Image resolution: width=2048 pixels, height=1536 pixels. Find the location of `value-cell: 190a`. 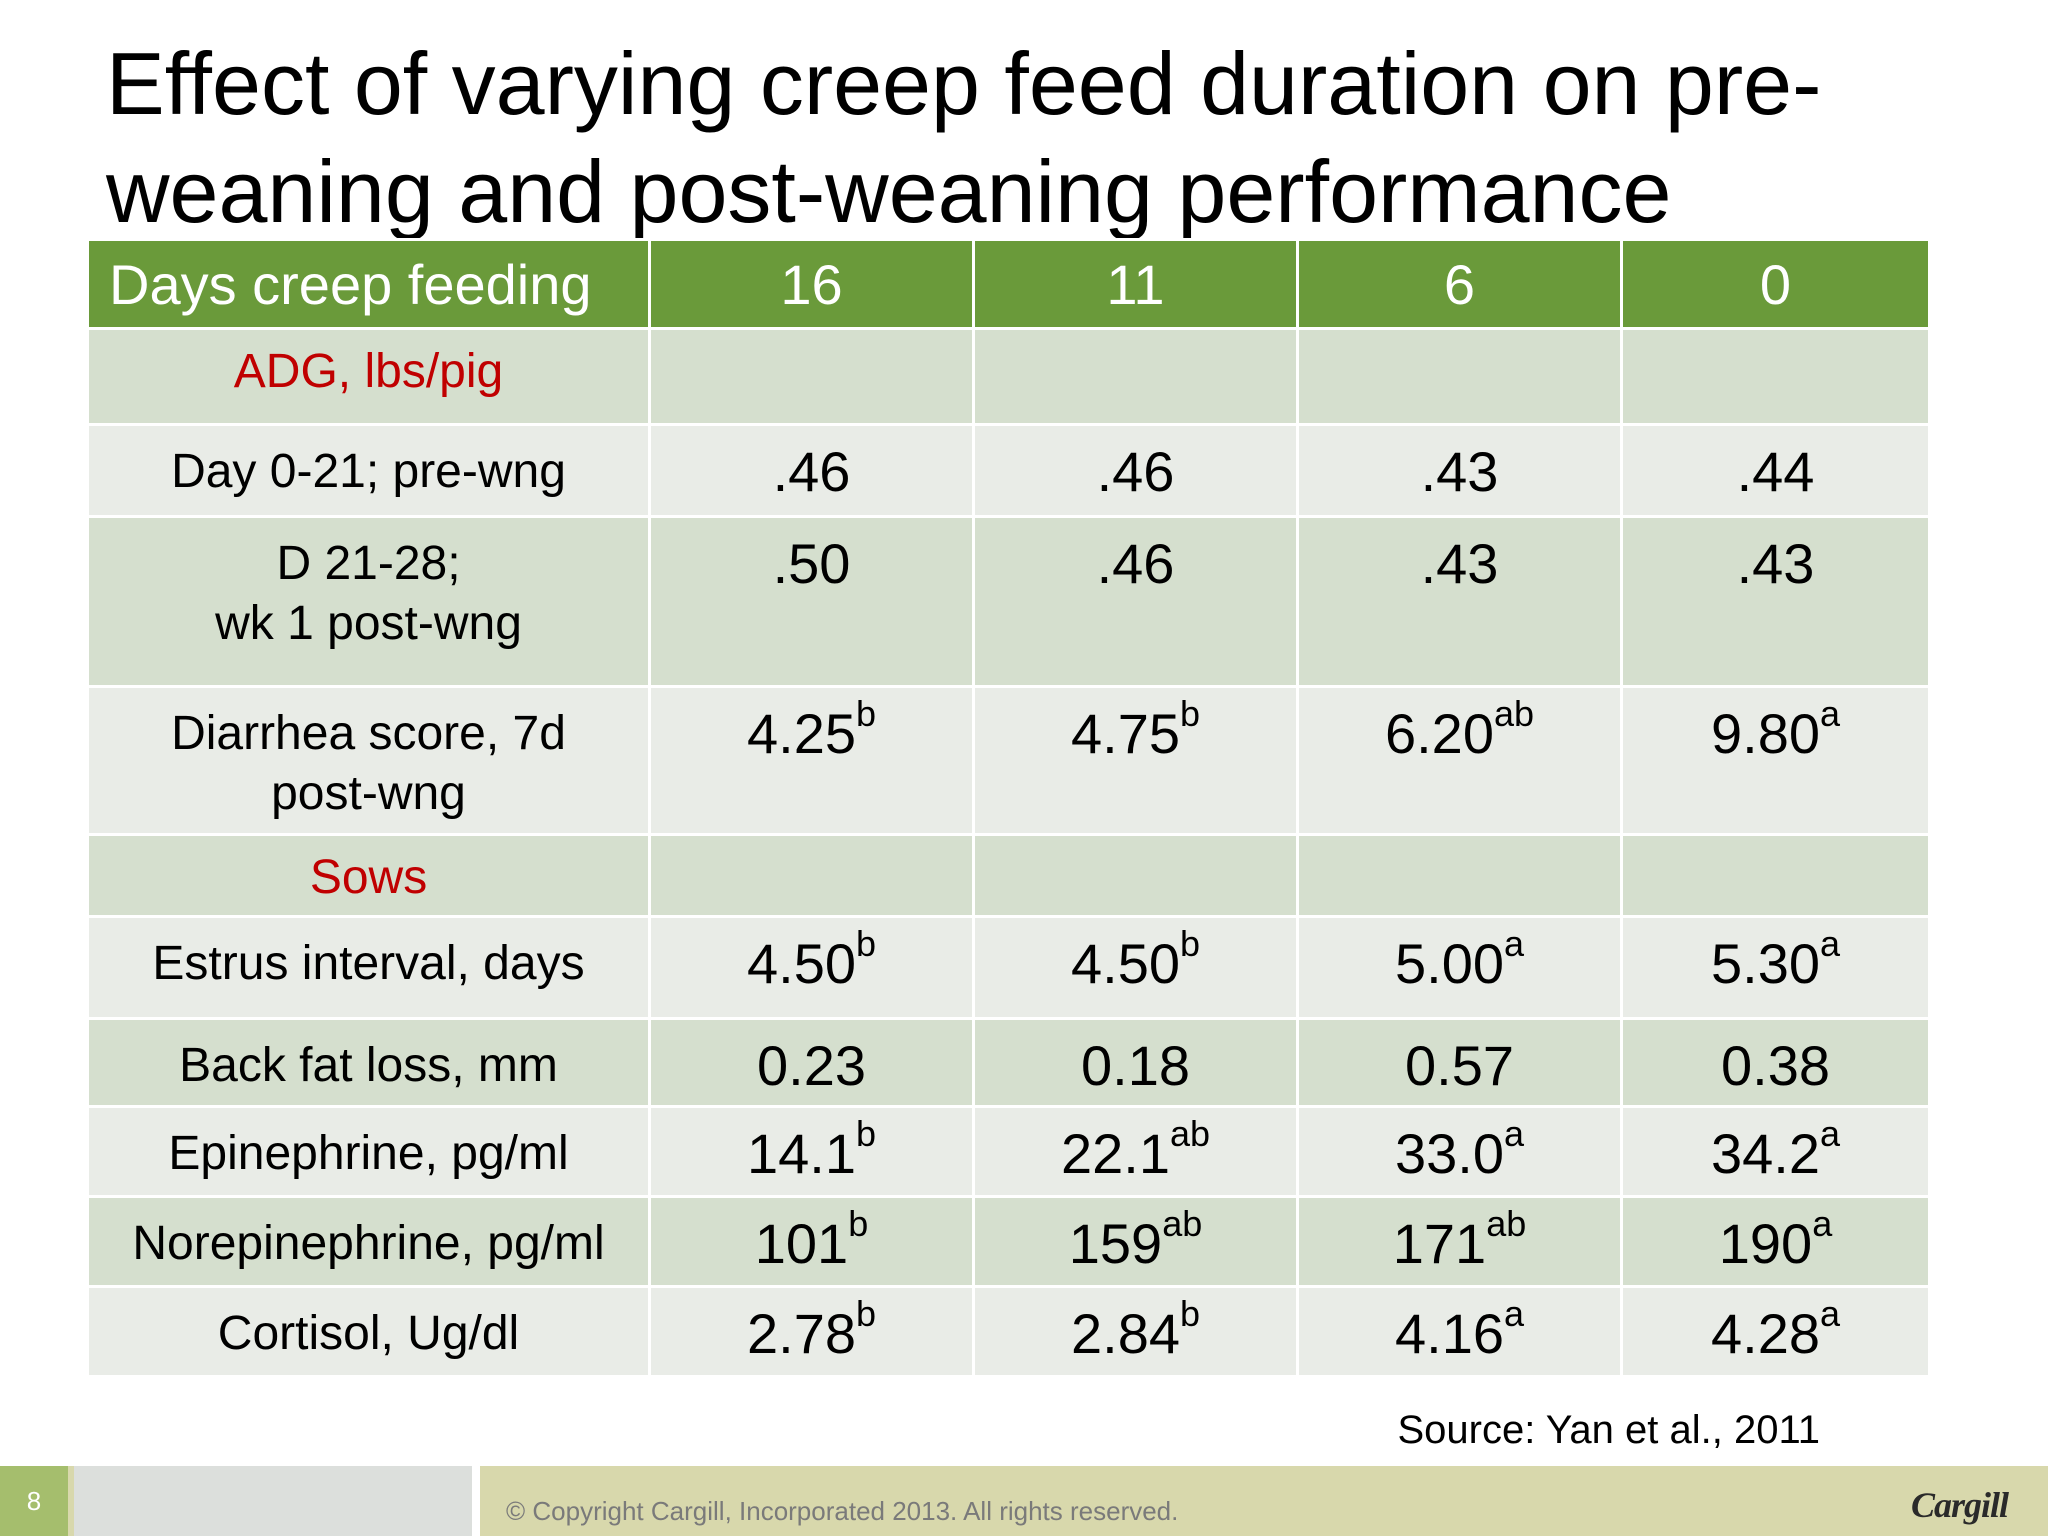

value-cell: 190a is located at coordinates (1775, 1241).